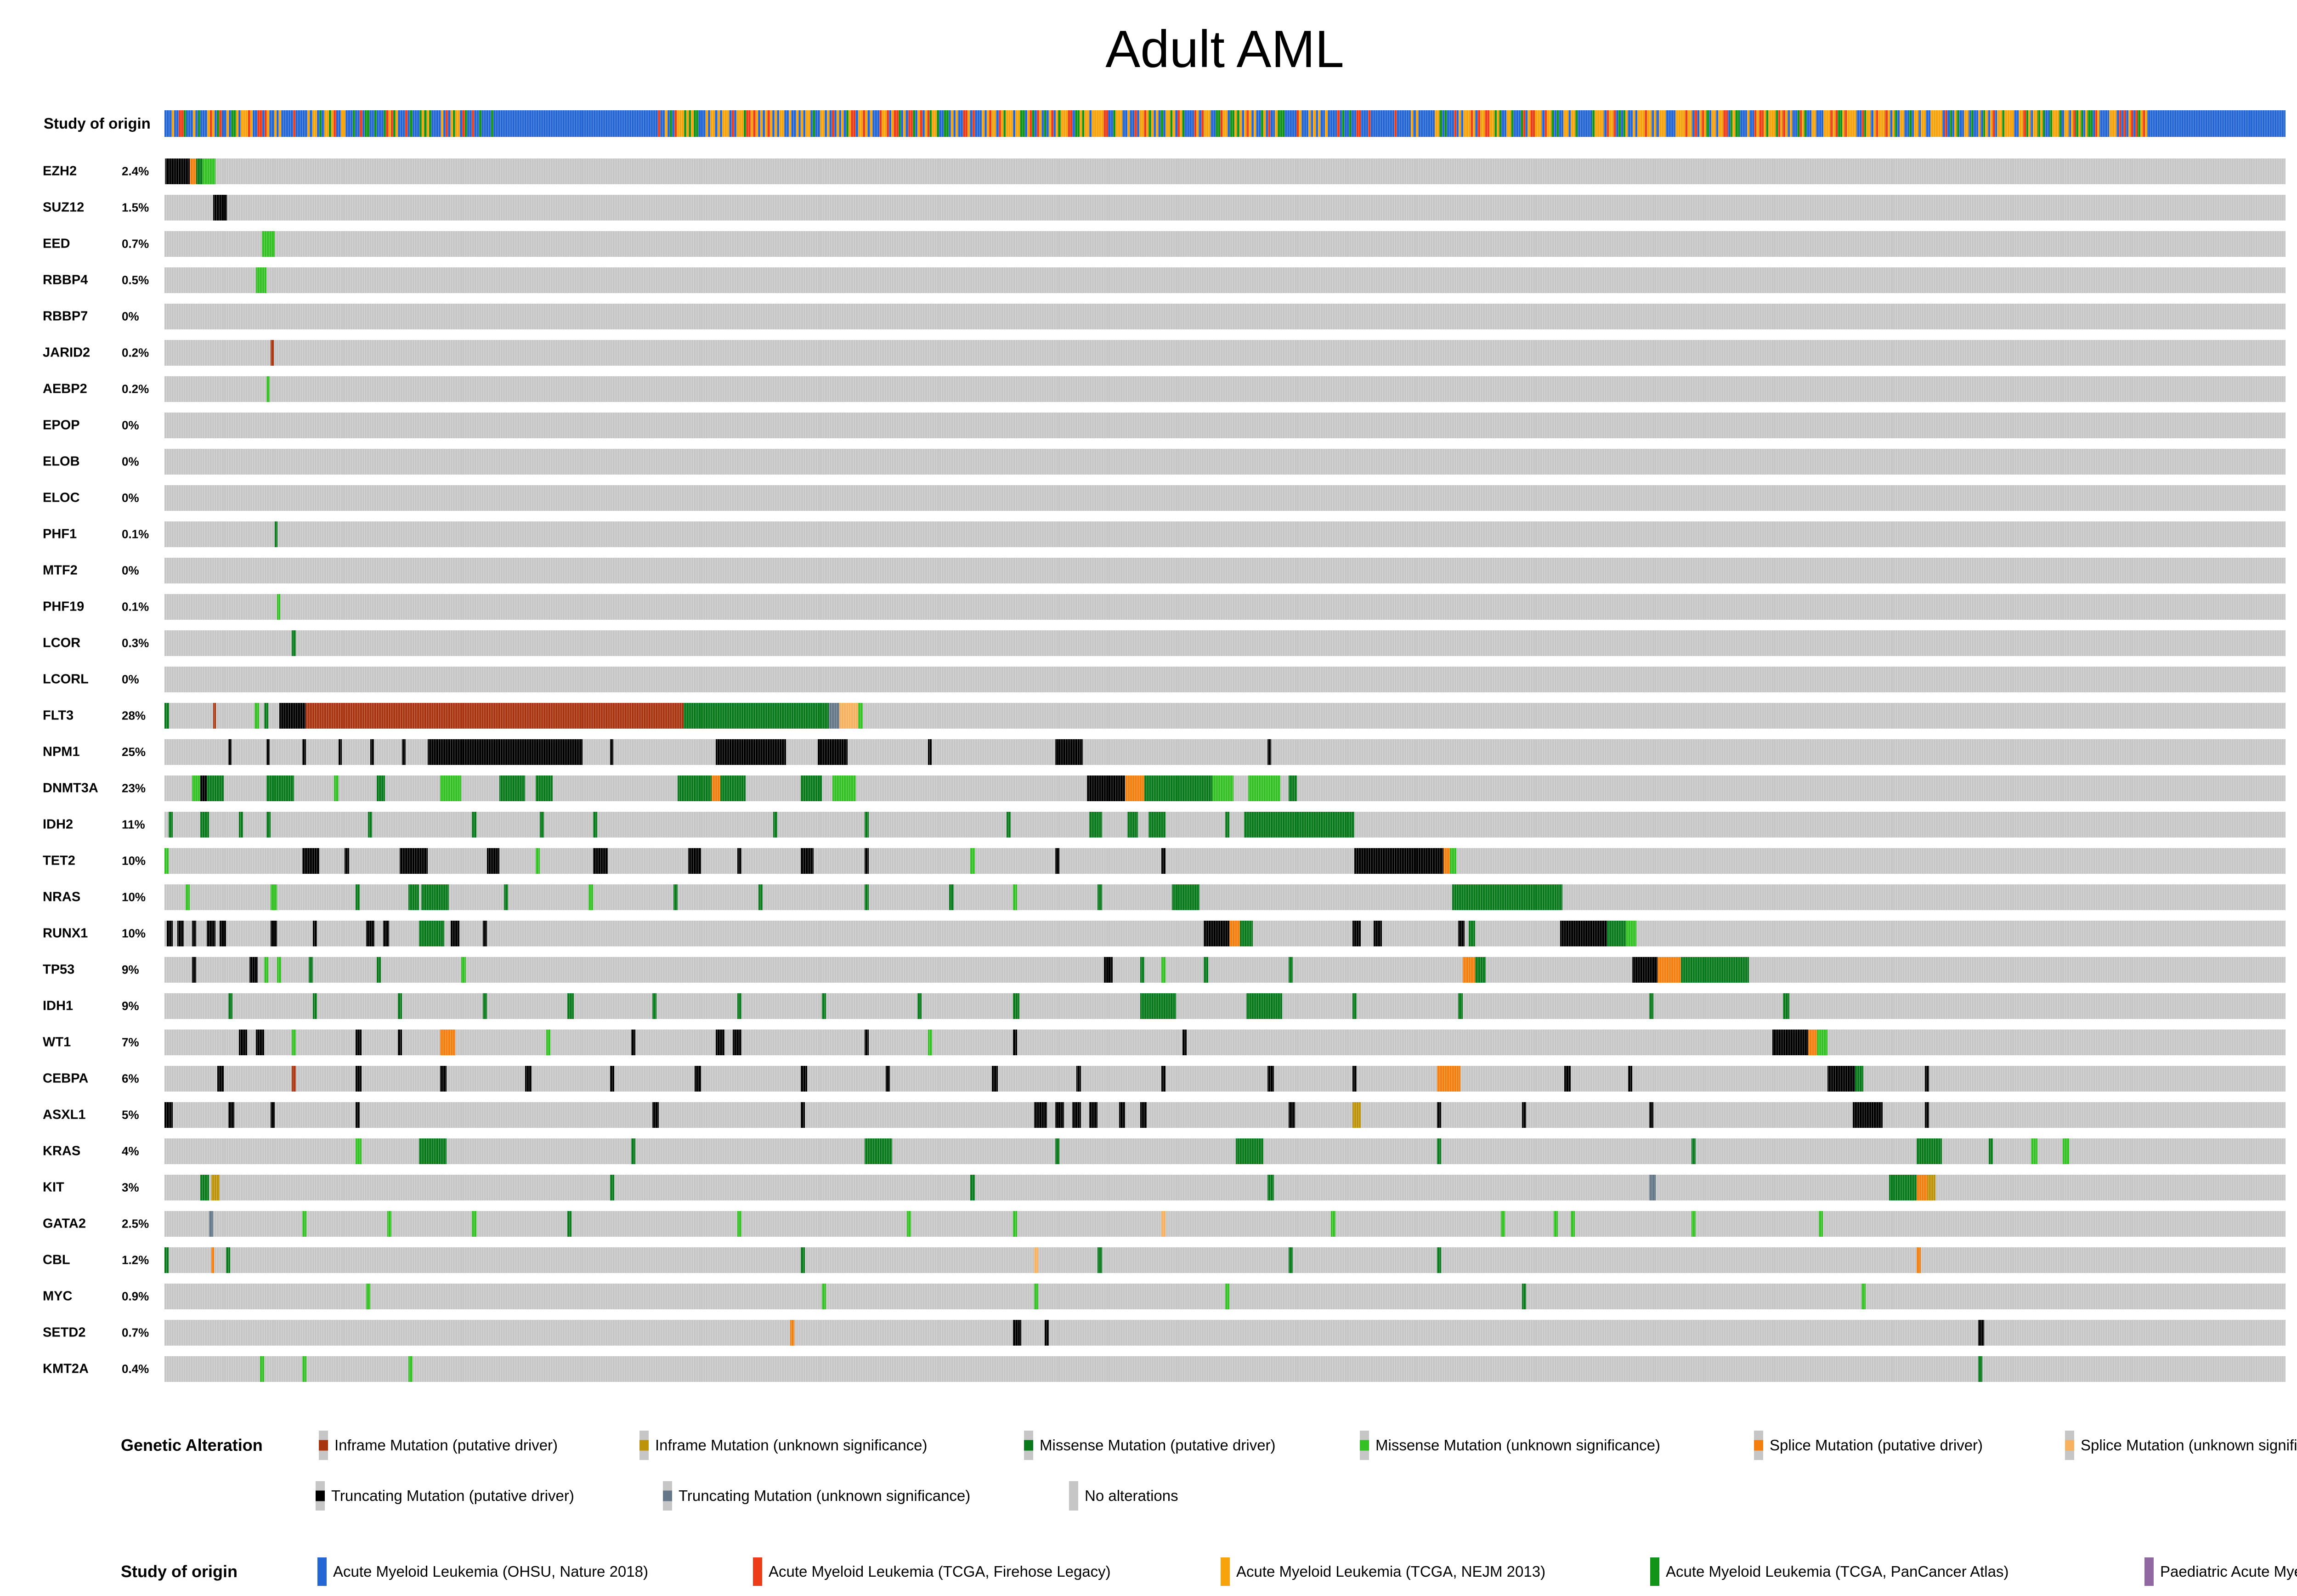  I want to click on legend-item-study-pancancer-swatch, so click(1654, 1572).